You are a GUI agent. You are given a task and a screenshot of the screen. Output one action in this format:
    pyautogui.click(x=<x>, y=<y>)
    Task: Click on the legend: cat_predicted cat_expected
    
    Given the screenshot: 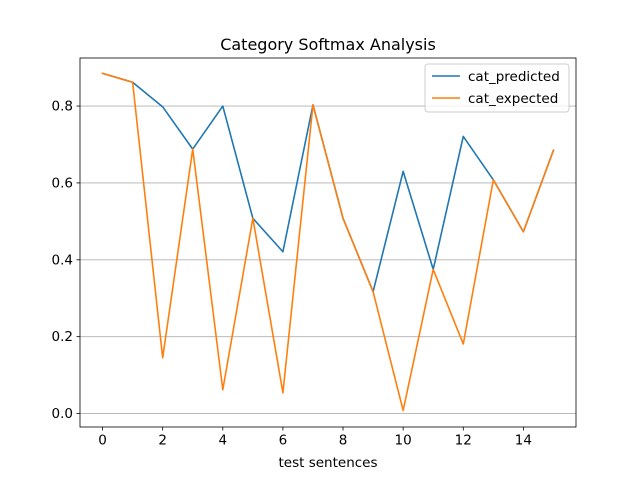 What is the action you would take?
    pyautogui.click(x=497, y=88)
    